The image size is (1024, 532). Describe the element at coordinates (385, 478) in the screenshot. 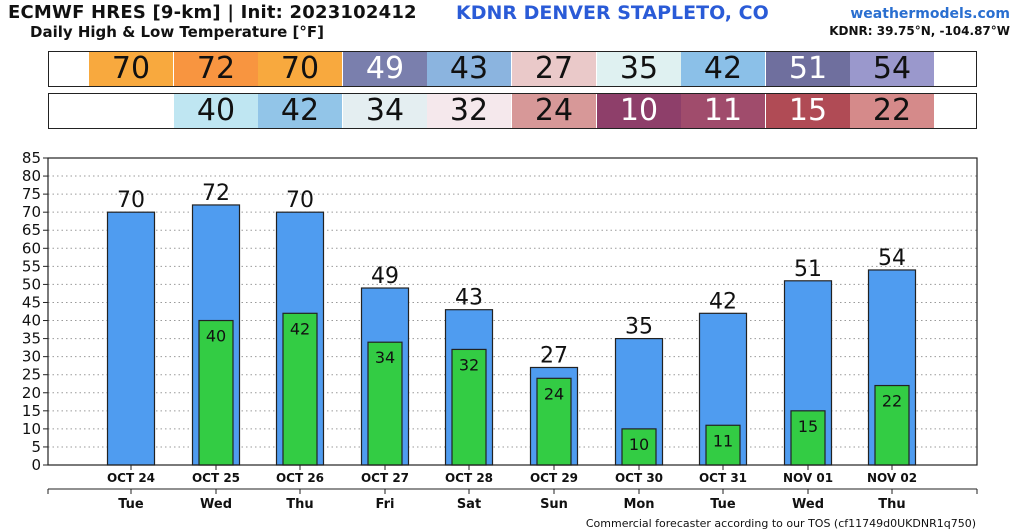

I see `x-date-label: OCT 27` at that location.